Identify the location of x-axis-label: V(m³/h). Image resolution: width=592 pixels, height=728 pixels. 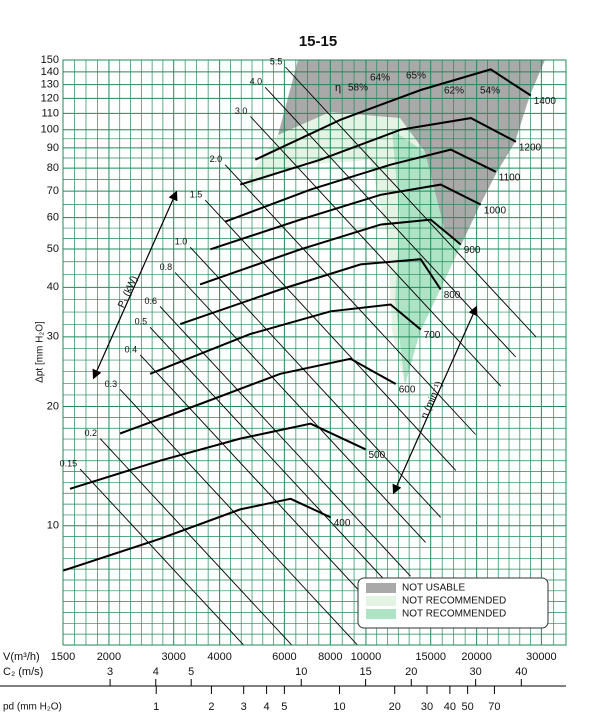
(21, 657).